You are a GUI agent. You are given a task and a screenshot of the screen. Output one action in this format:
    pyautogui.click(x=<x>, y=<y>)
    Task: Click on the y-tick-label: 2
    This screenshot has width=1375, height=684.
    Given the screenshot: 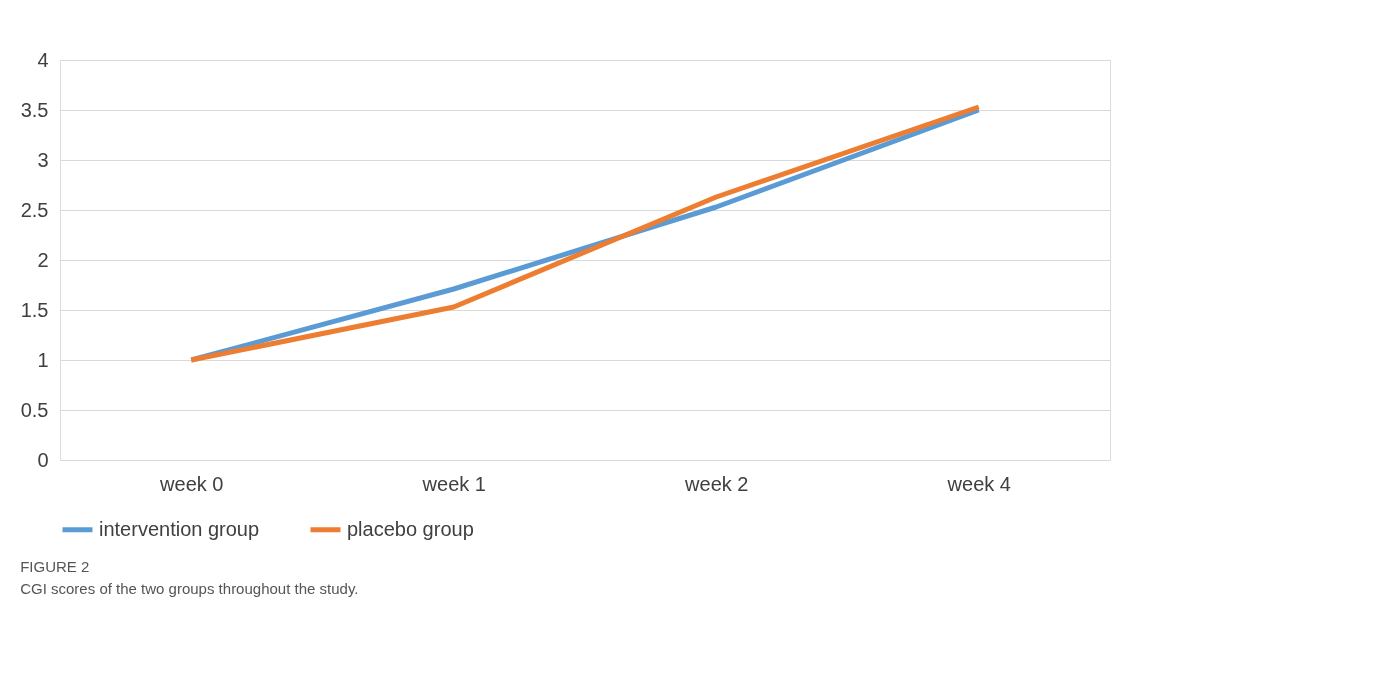 What is the action you would take?
    pyautogui.click(x=43, y=259)
    